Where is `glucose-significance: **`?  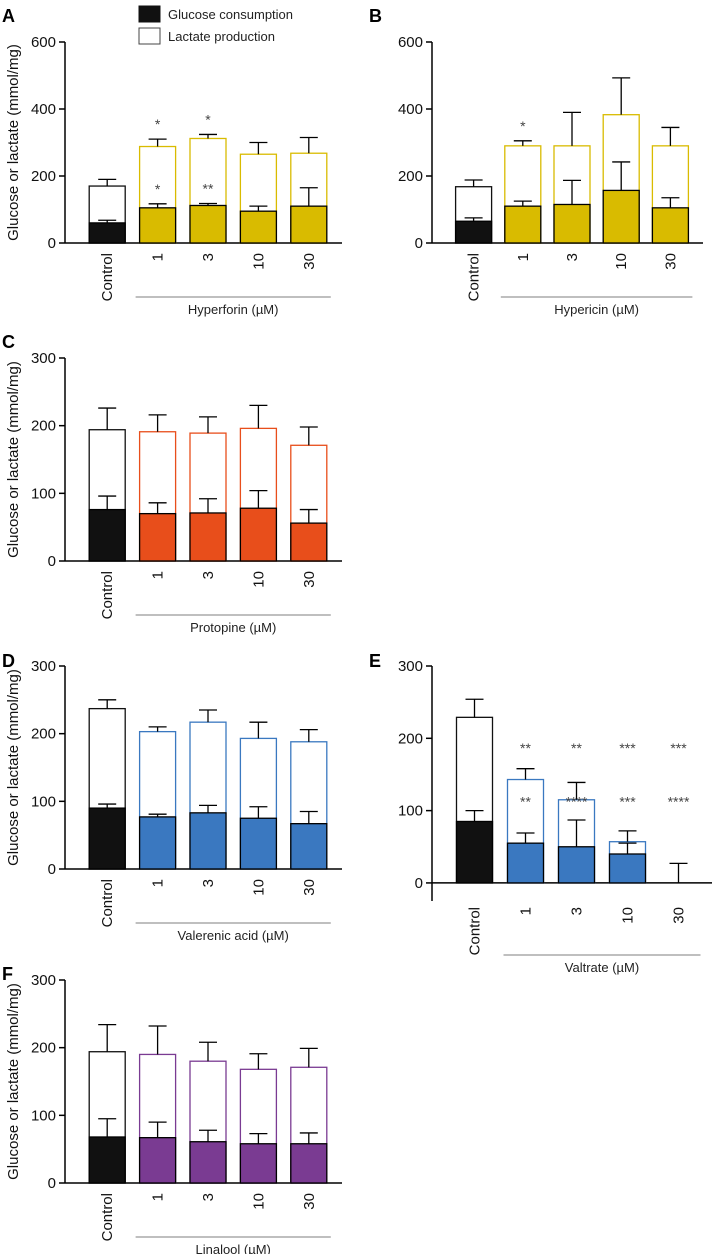
glucose-significance: ** is located at coordinates (525, 802).